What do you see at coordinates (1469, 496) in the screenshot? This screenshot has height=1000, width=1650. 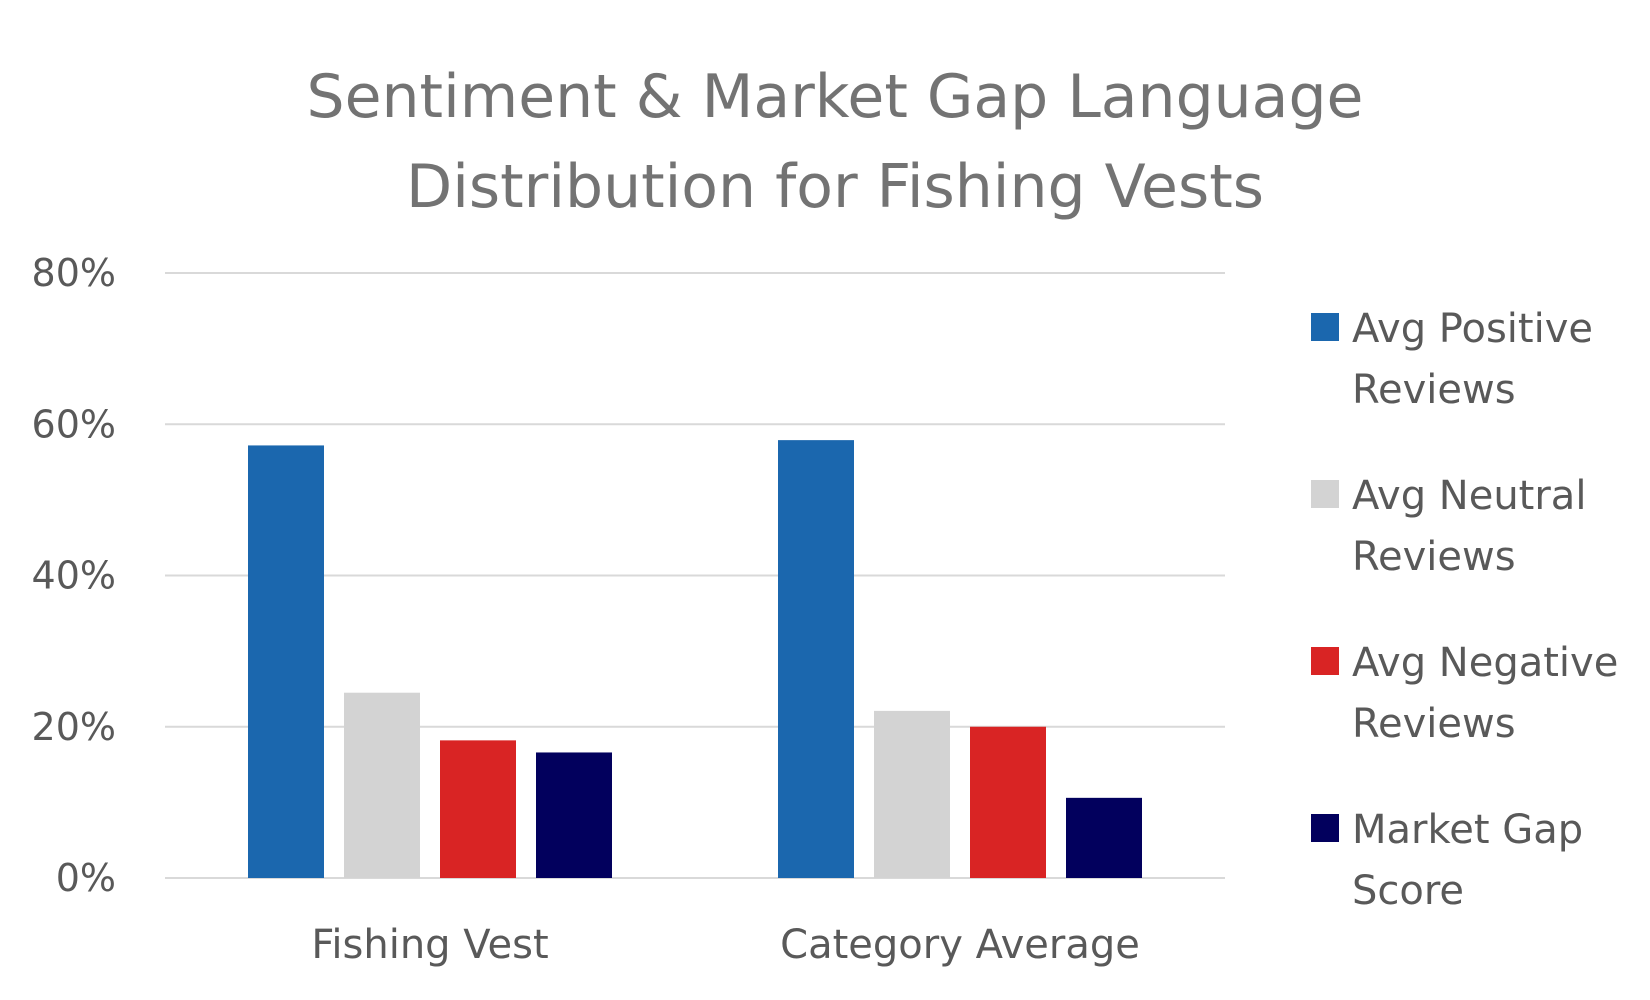 I see `legend-label: Avg Neutral` at bounding box center [1469, 496].